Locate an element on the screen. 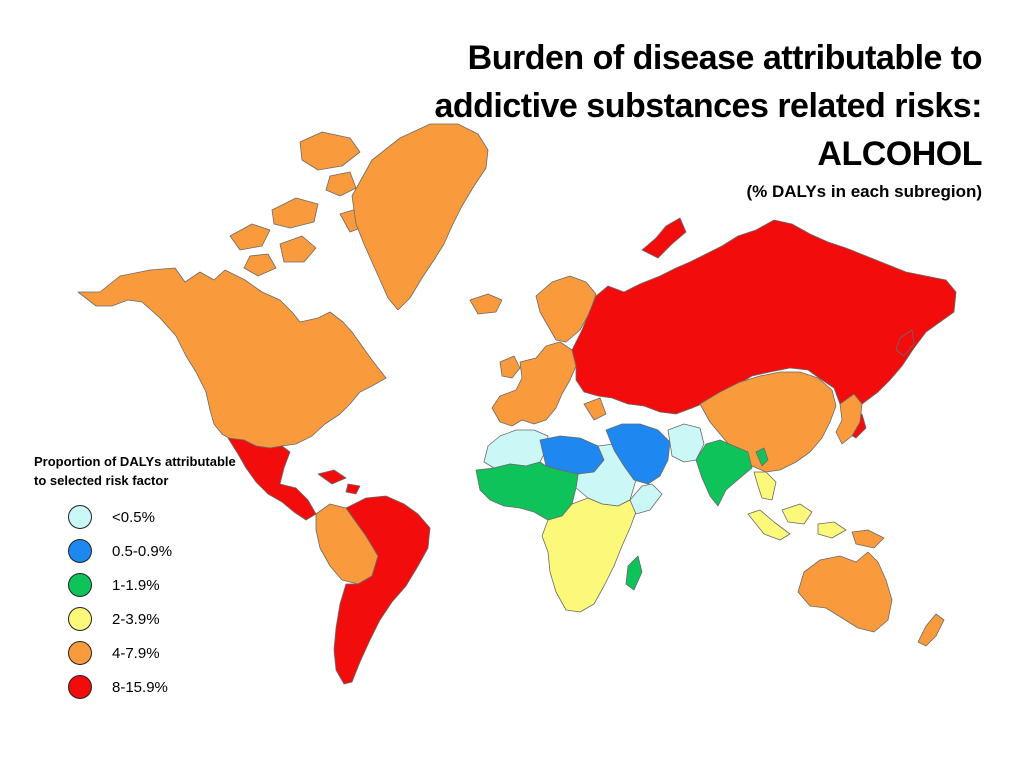 Image resolution: width=1024 pixels, height=768 pixels. legend-item: 0.5-0.9% is located at coordinates (154, 551).